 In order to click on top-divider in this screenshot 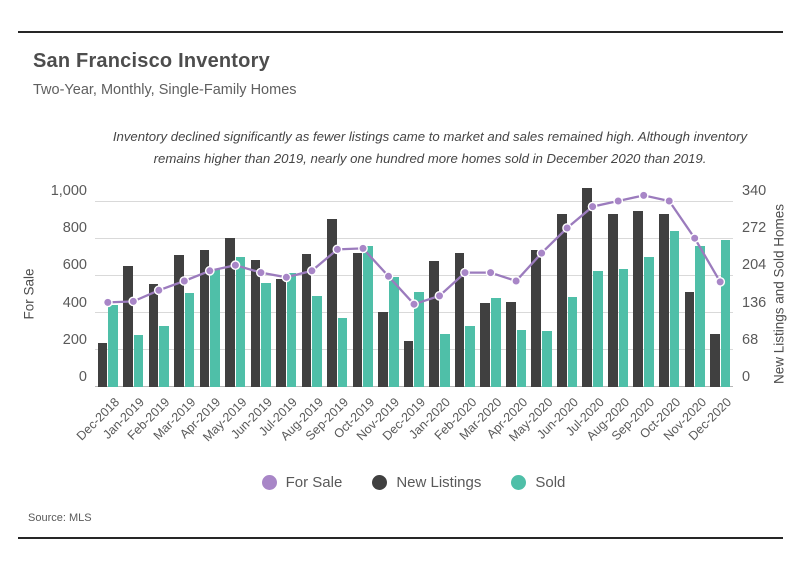, I will do `click(400, 32)`.